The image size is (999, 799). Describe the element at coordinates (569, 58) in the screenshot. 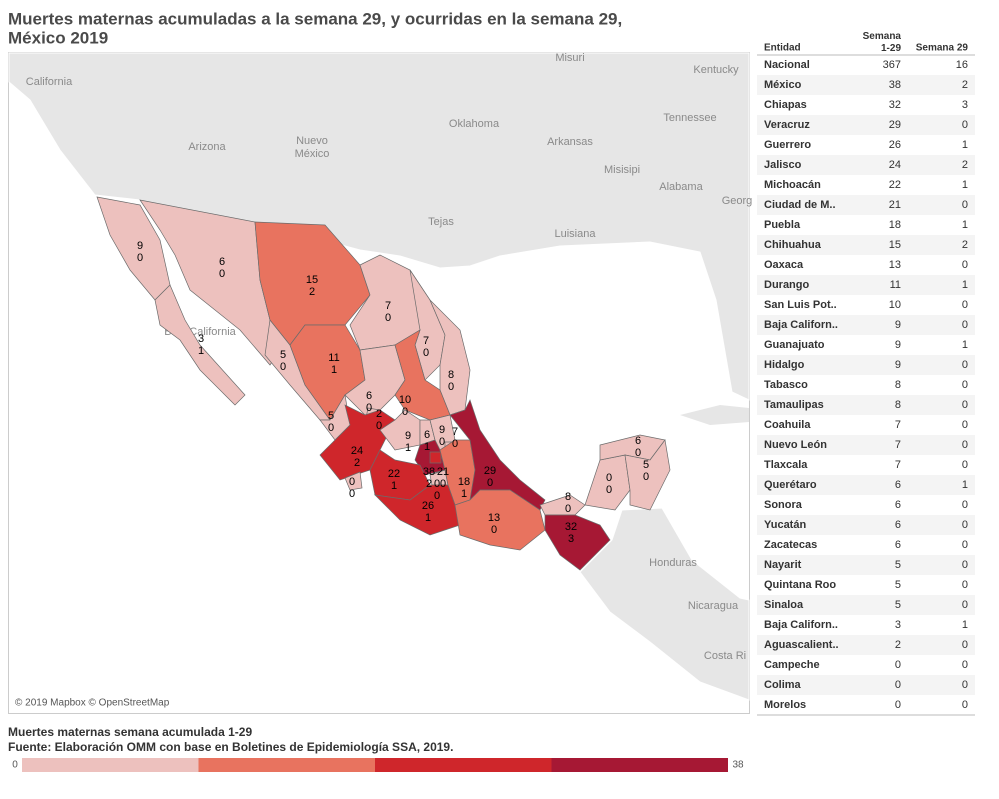

I see `place-label: Misuri` at that location.